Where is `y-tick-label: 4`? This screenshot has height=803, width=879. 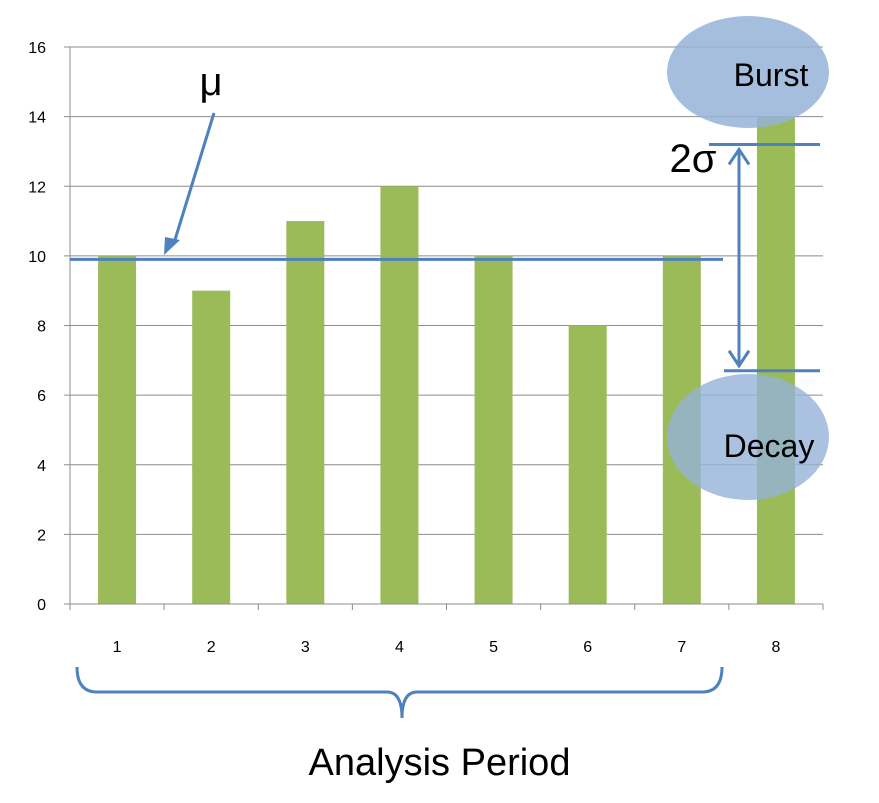
y-tick-label: 4 is located at coordinates (41, 466).